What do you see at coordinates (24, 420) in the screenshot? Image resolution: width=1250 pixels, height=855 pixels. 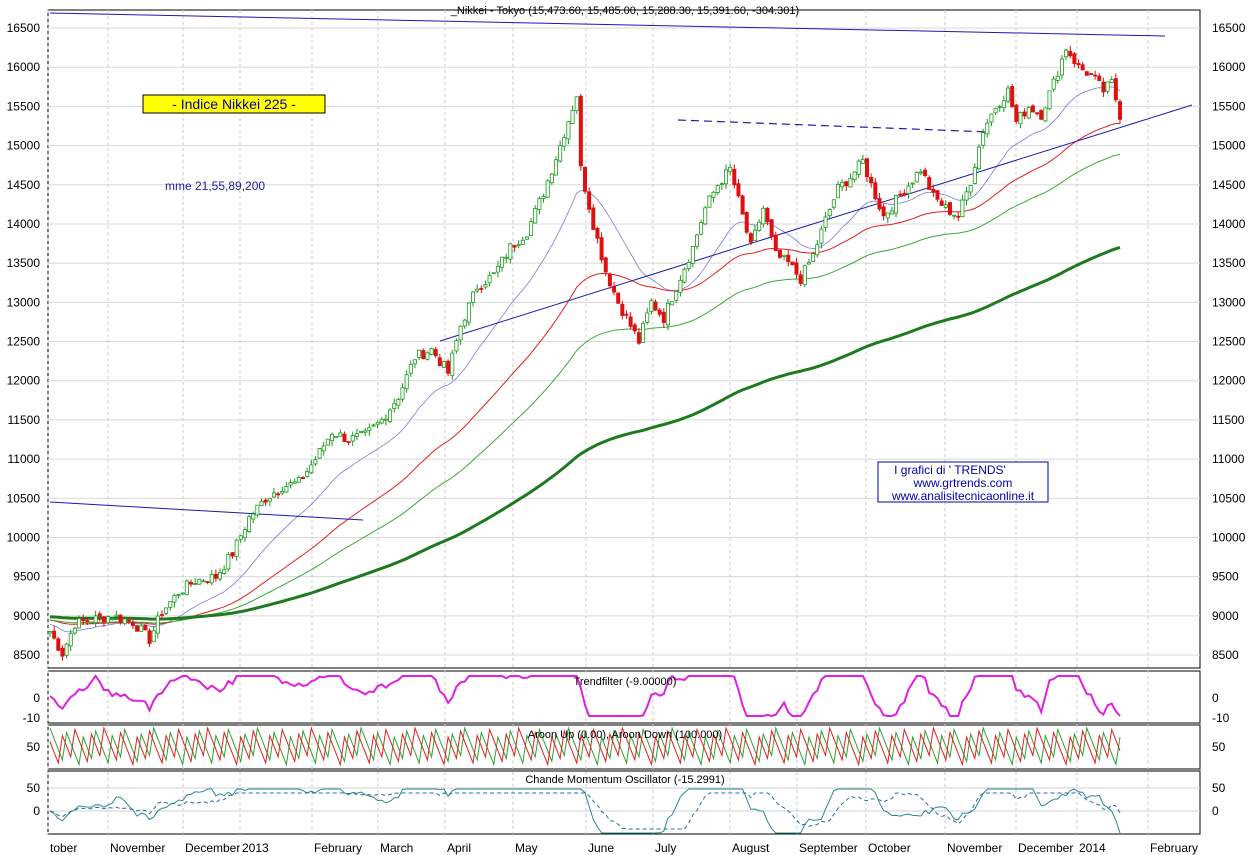 I see `y-tick-left: 11500` at bounding box center [24, 420].